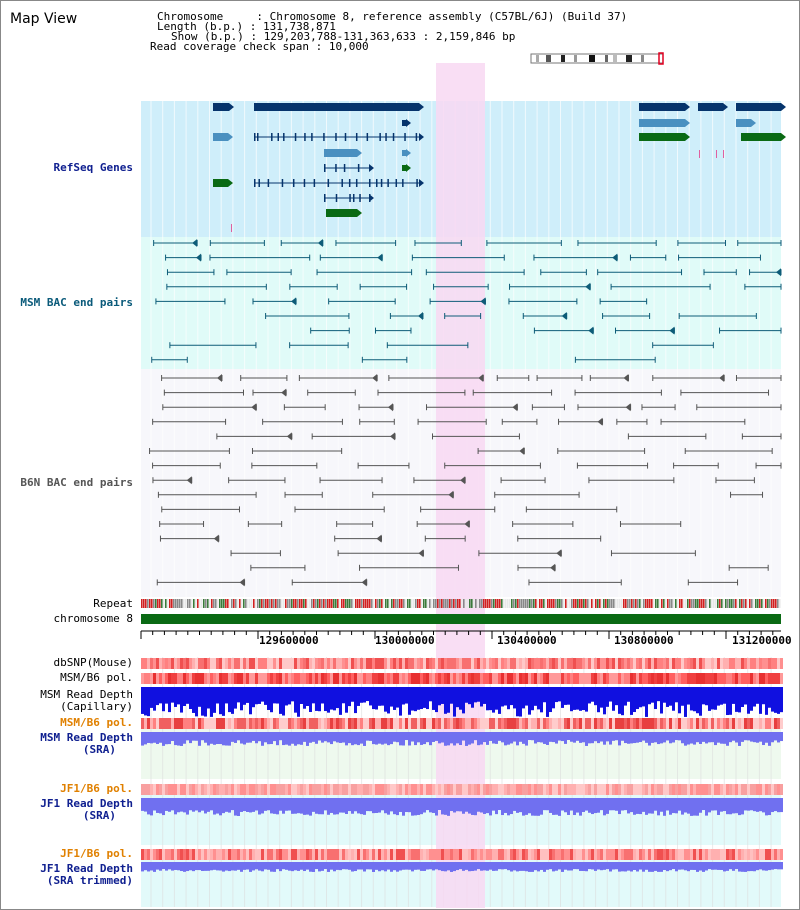 This screenshot has width=800, height=910. I want to click on b6n-bac-pair-arrow, so click(254, 407).